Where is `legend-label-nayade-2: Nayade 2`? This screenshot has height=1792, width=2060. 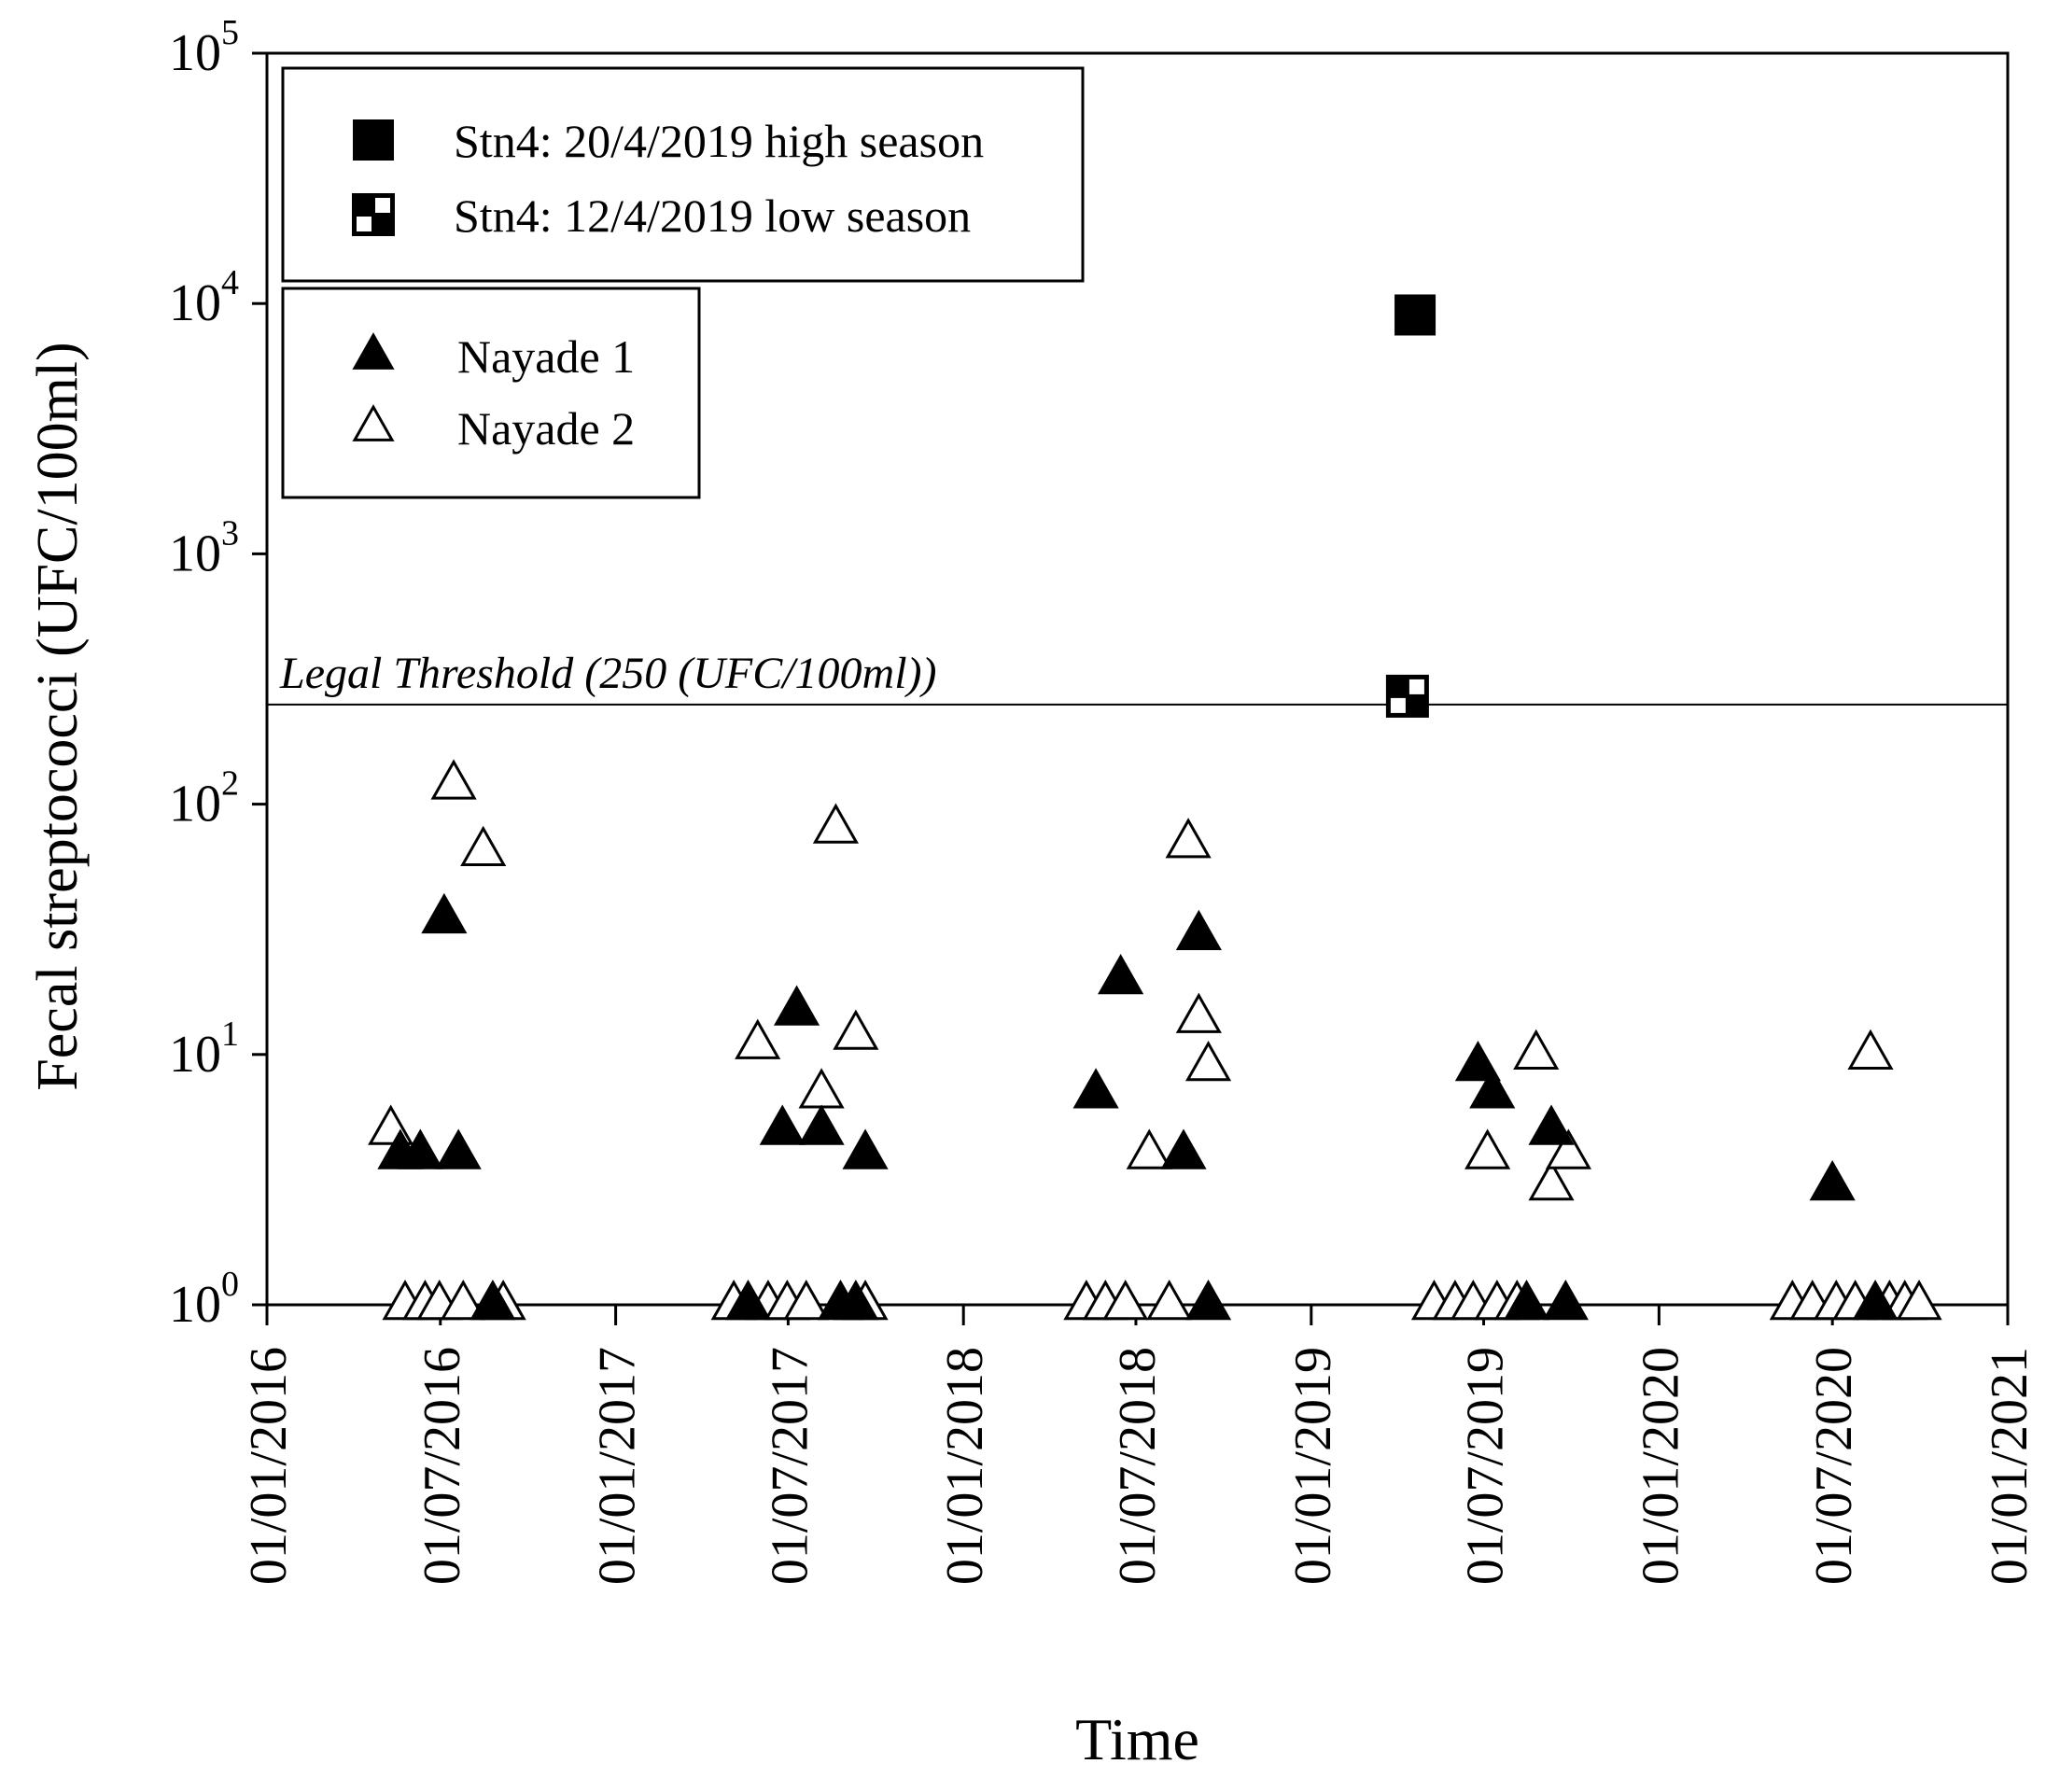
legend-label-nayade-2: Nayade 2 is located at coordinates (546, 428).